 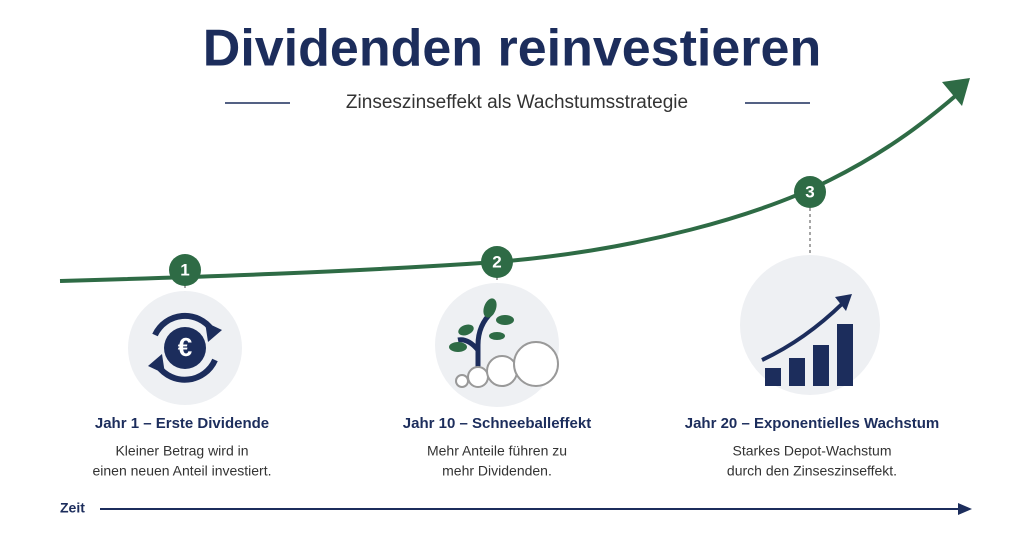 What do you see at coordinates (965, 509) in the screenshot?
I see `timeline-arrow` at bounding box center [965, 509].